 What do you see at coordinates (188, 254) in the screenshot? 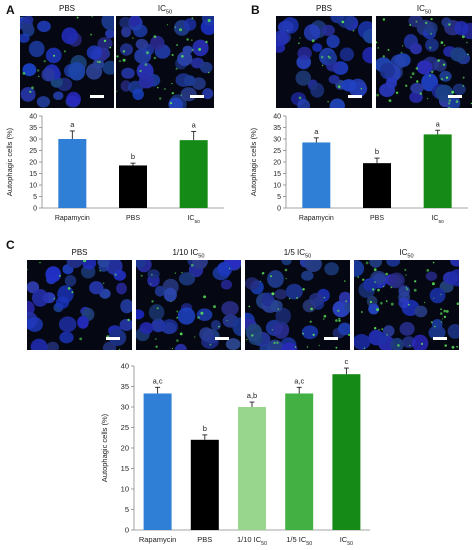
I see `image-title: 1/10 IC50` at bounding box center [188, 254].